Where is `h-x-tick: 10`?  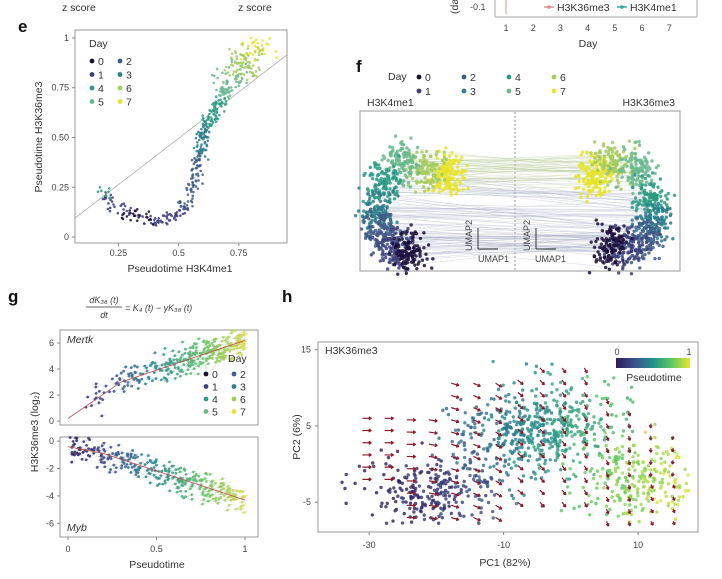 h-x-tick: 10 is located at coordinates (638, 545).